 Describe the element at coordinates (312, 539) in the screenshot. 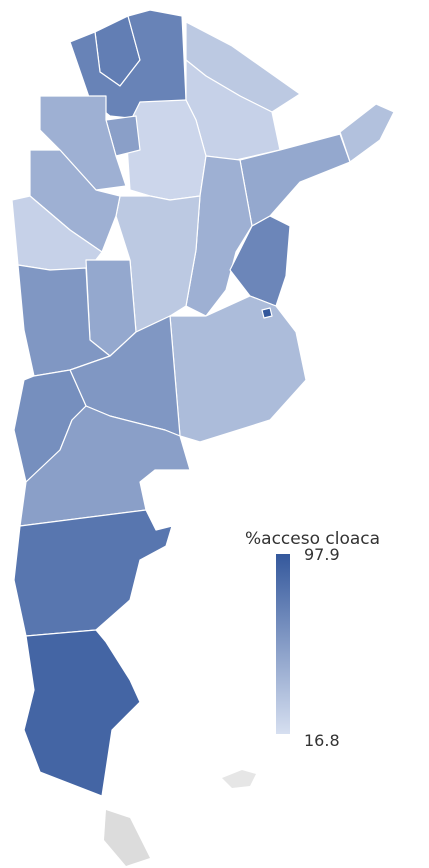

I see `legend-title: %acceso cloaca` at that location.